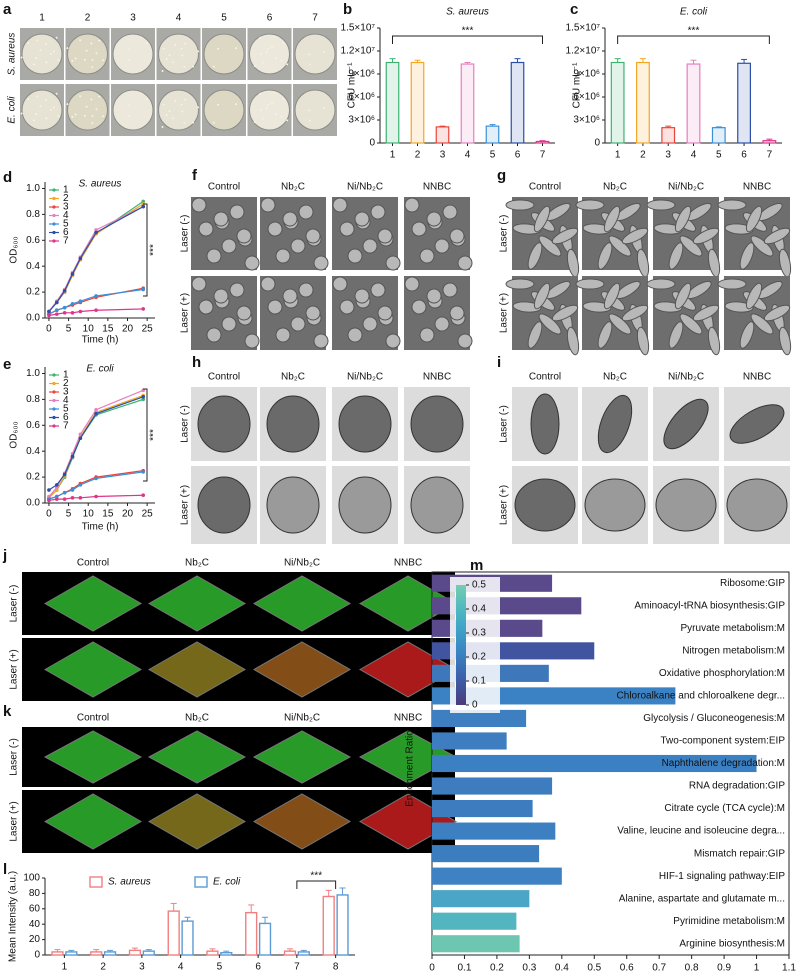  What do you see at coordinates (224, 18) in the screenshot?
I see `column-label: 5` at bounding box center [224, 18].